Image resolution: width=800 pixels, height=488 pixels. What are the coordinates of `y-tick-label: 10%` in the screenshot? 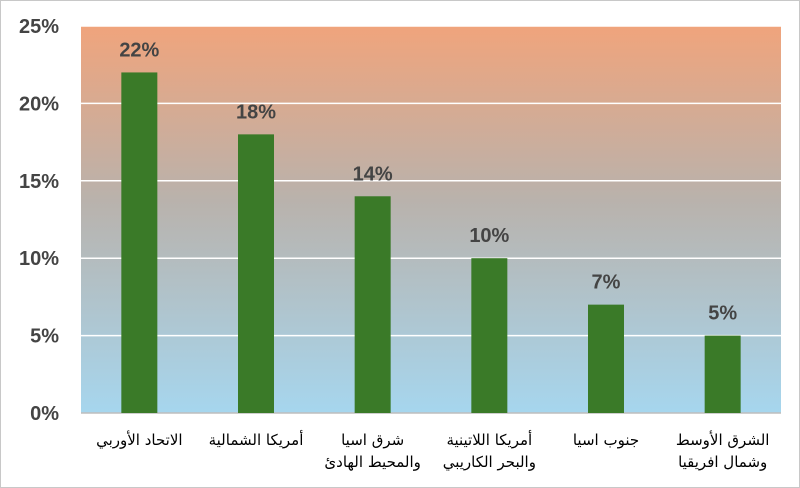 It's located at (39, 259).